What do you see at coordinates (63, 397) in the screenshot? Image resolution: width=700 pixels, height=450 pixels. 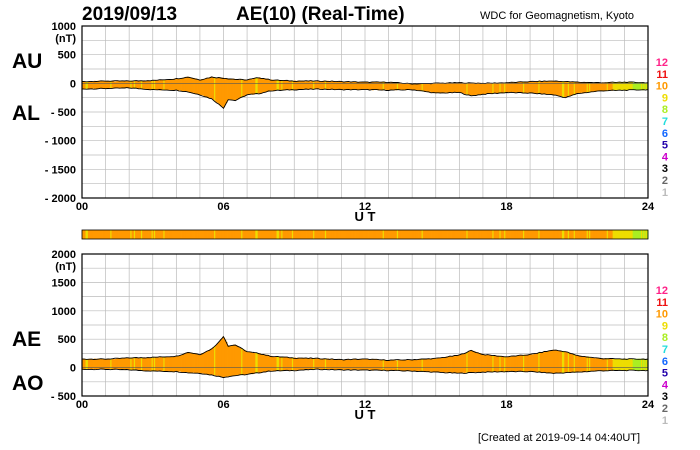 I see `y-tick-label: - 500` at bounding box center [63, 397].